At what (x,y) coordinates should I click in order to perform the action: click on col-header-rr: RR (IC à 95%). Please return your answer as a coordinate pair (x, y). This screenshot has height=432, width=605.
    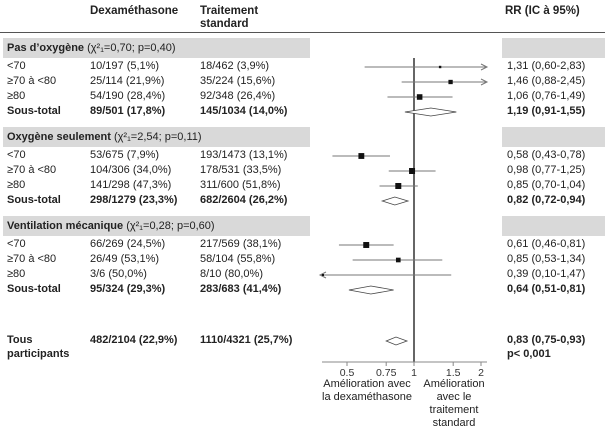
    Looking at the image, I should click on (542, 11).